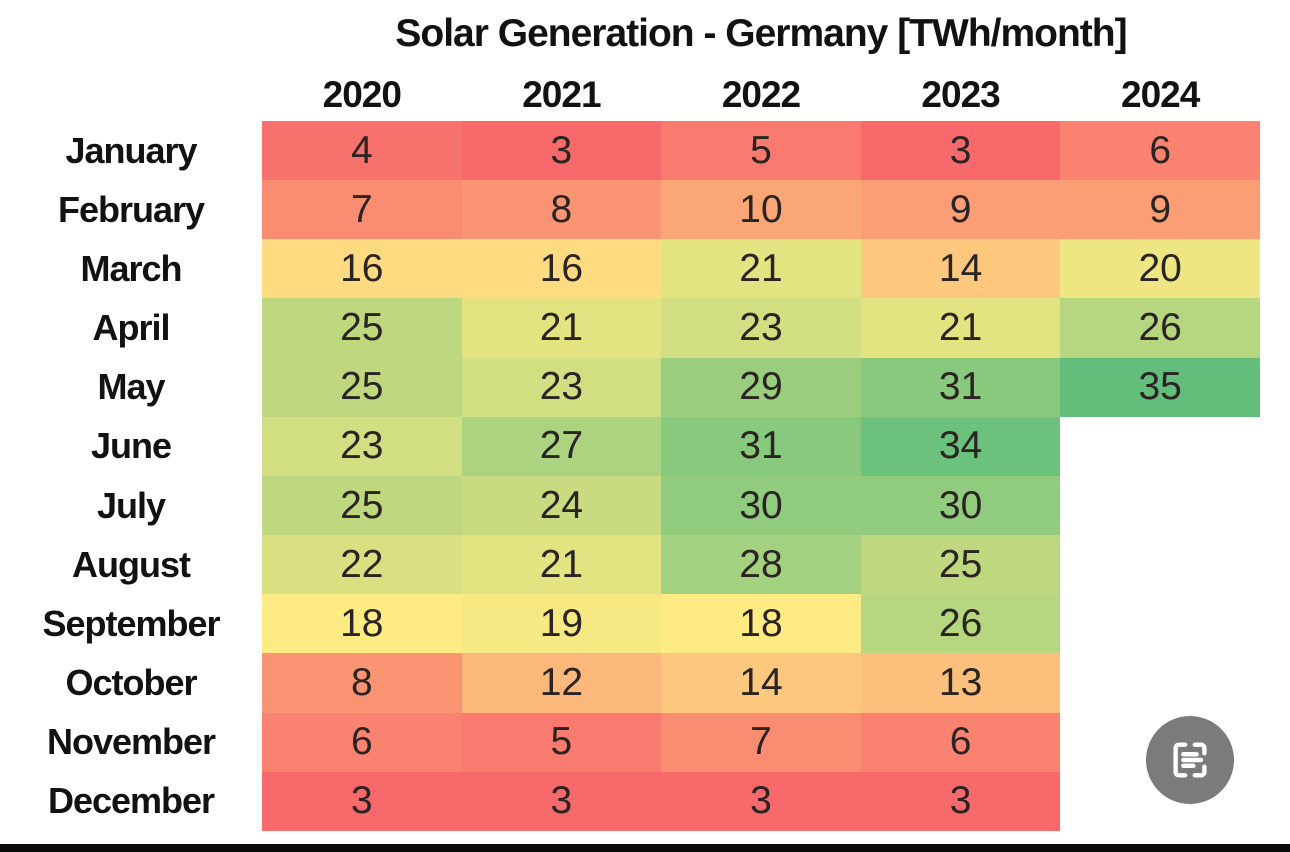  I want to click on heatmap-cell: 12, so click(561, 683).